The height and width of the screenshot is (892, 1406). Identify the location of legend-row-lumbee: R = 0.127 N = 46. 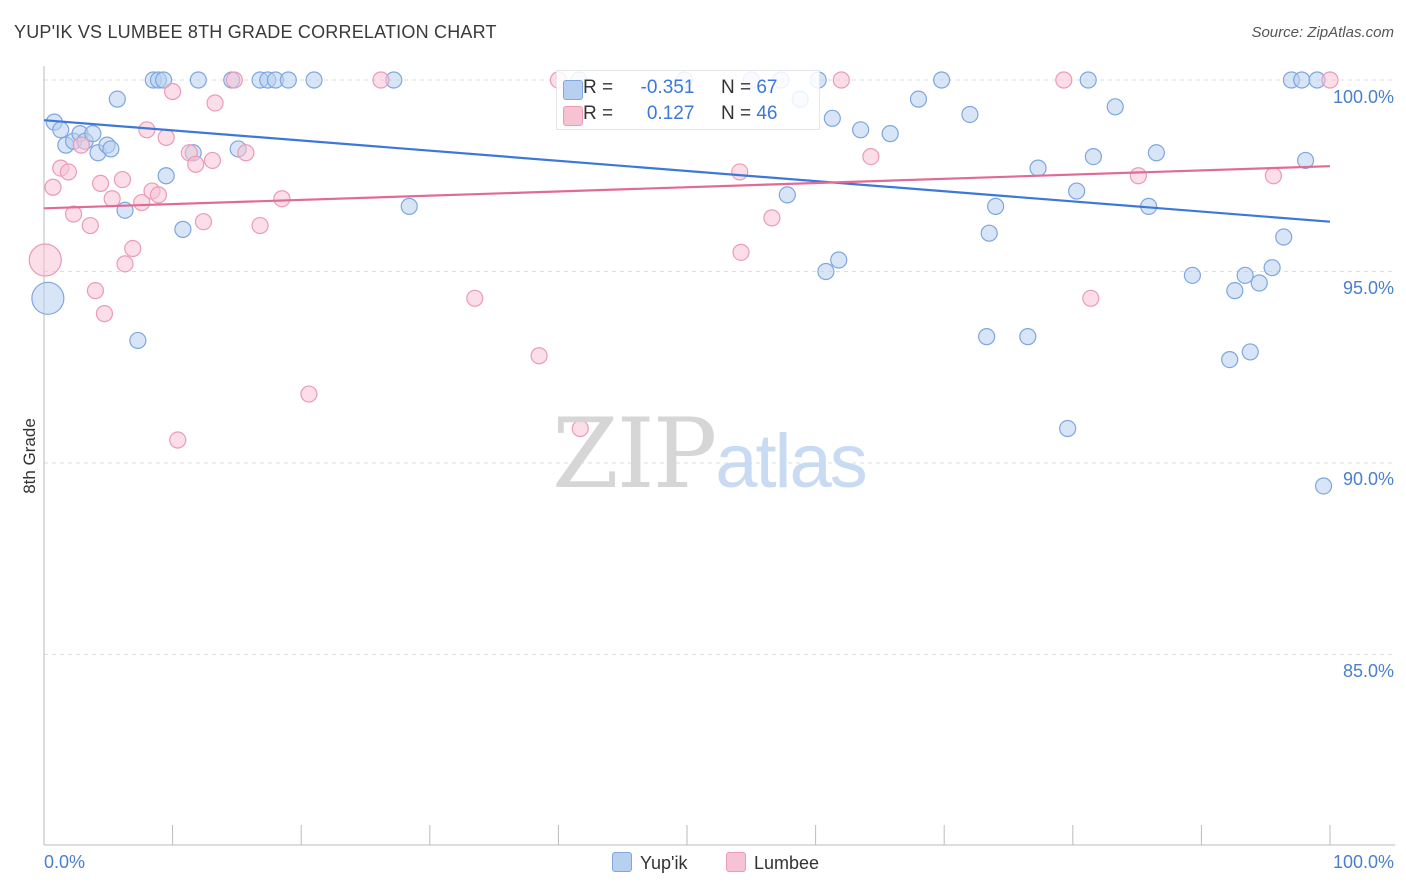
(670, 114).